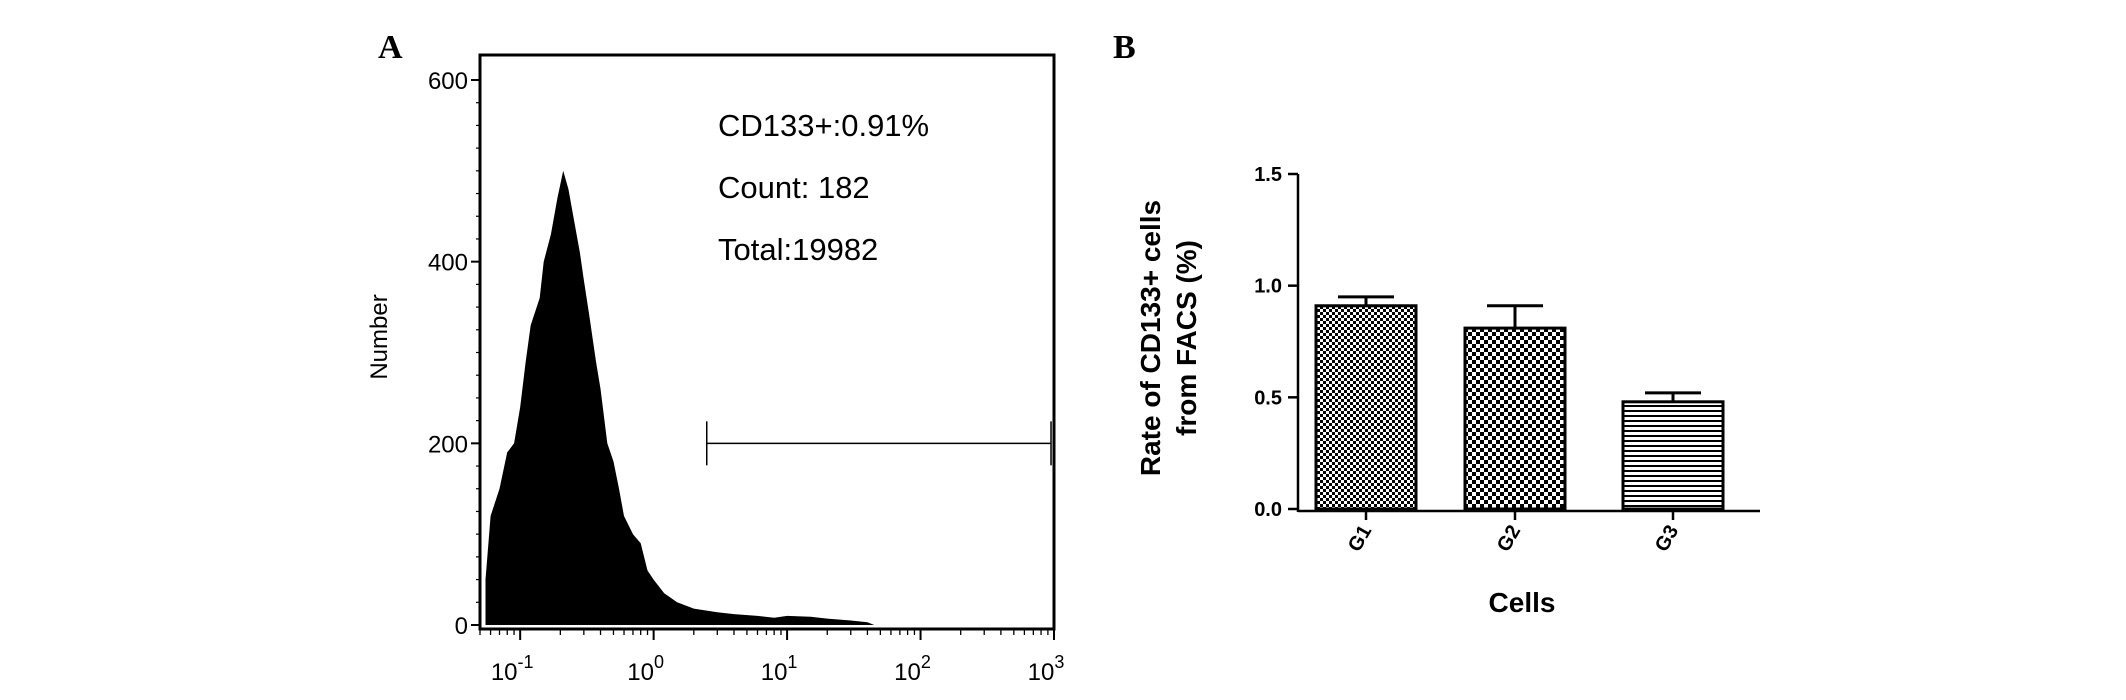 This screenshot has height=700, width=2126. I want to click on bar-y-tick-label: 1.5, so click(1268, 175).